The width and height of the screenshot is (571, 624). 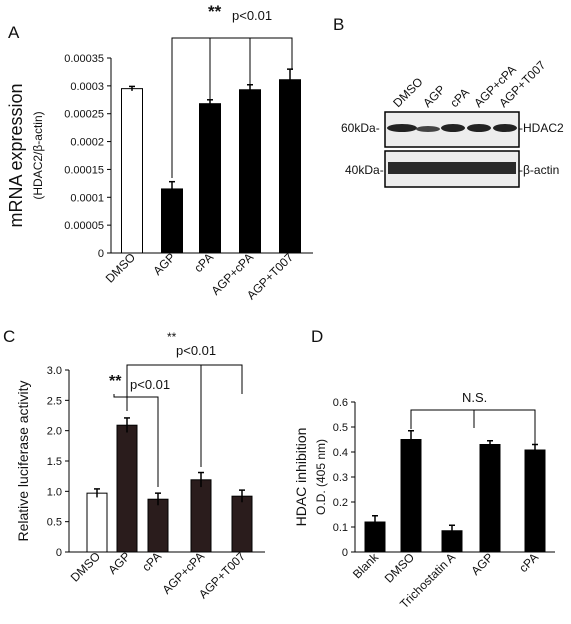 What do you see at coordinates (338, 24) in the screenshot?
I see `panel-b-letter: B` at bounding box center [338, 24].